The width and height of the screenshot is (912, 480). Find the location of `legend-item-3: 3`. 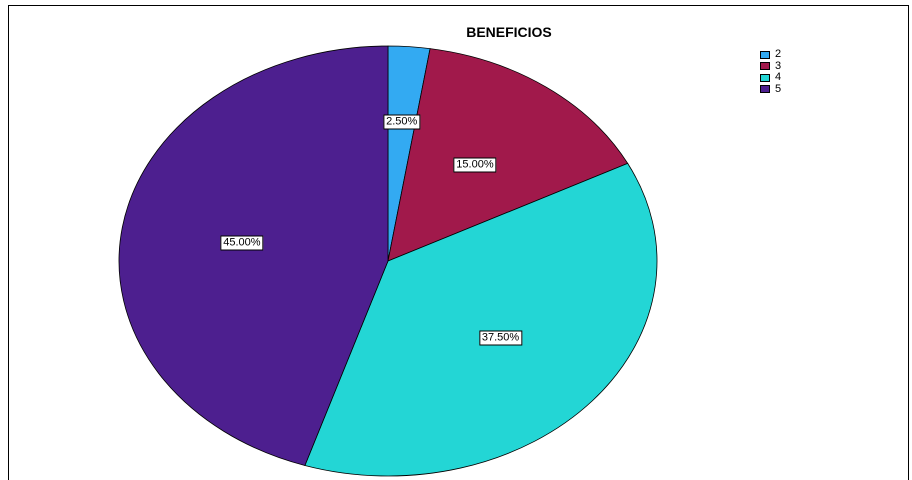

legend-item-3: 3 is located at coordinates (771, 66).